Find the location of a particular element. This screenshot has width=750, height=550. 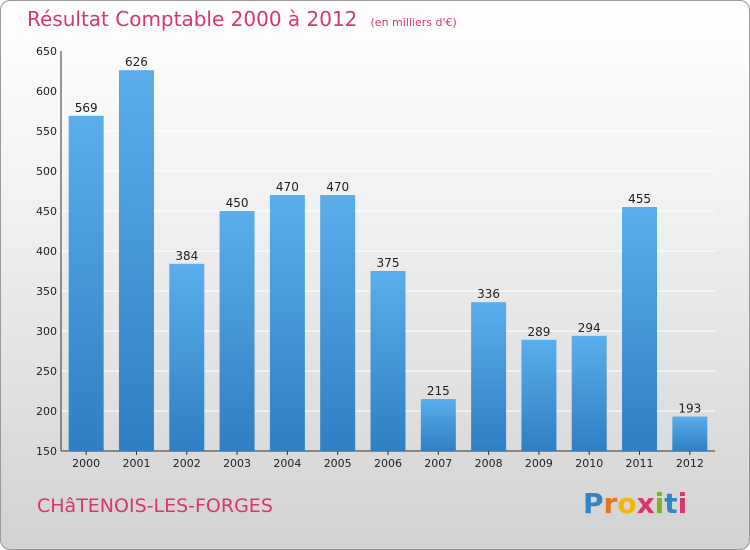

logo-letter: x is located at coordinates (645, 503).